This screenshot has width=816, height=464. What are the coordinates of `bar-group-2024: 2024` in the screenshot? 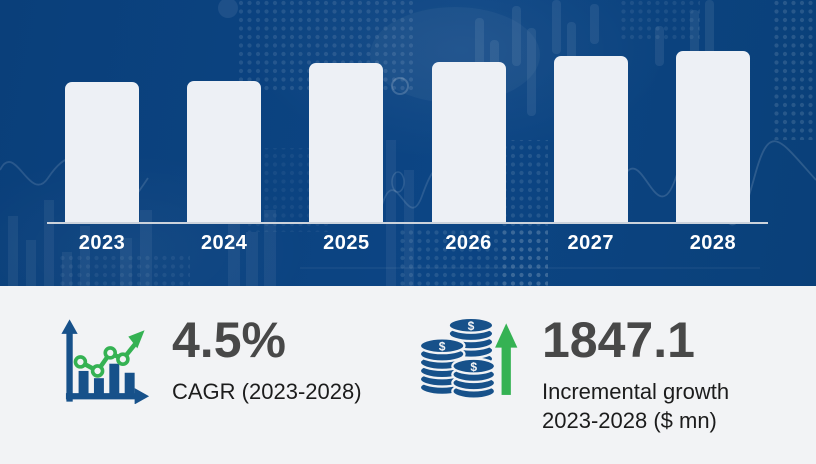 It's located at (224, 129).